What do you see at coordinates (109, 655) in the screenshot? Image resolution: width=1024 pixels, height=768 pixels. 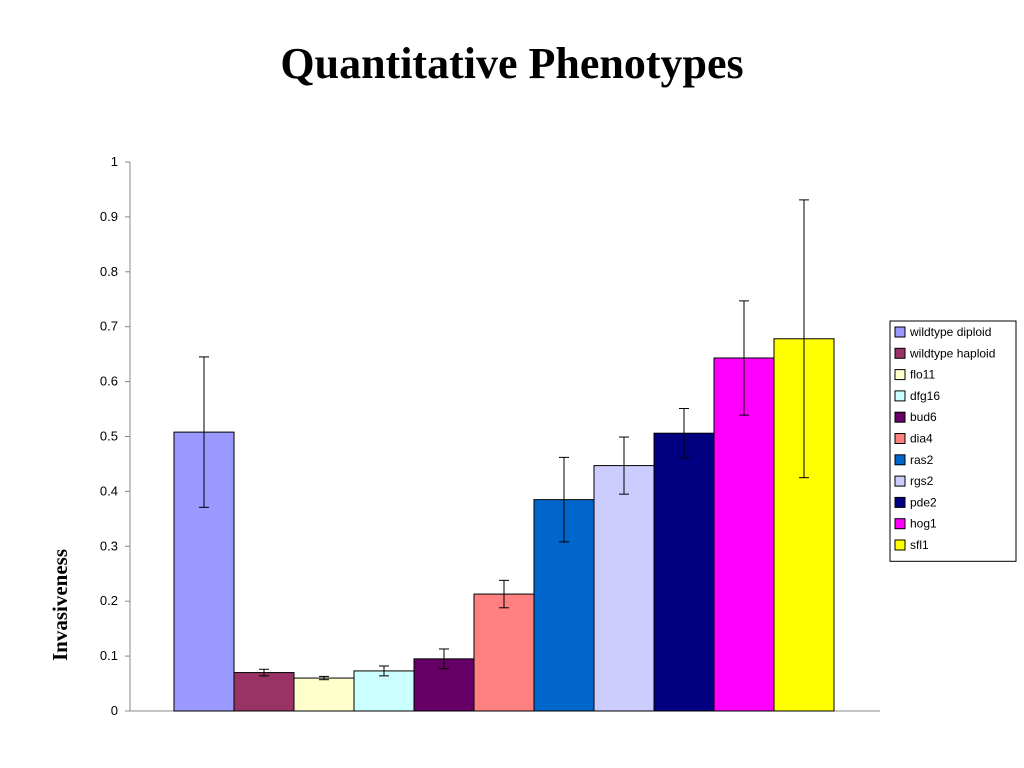 I see `y-tick-label: 0.1` at bounding box center [109, 655].